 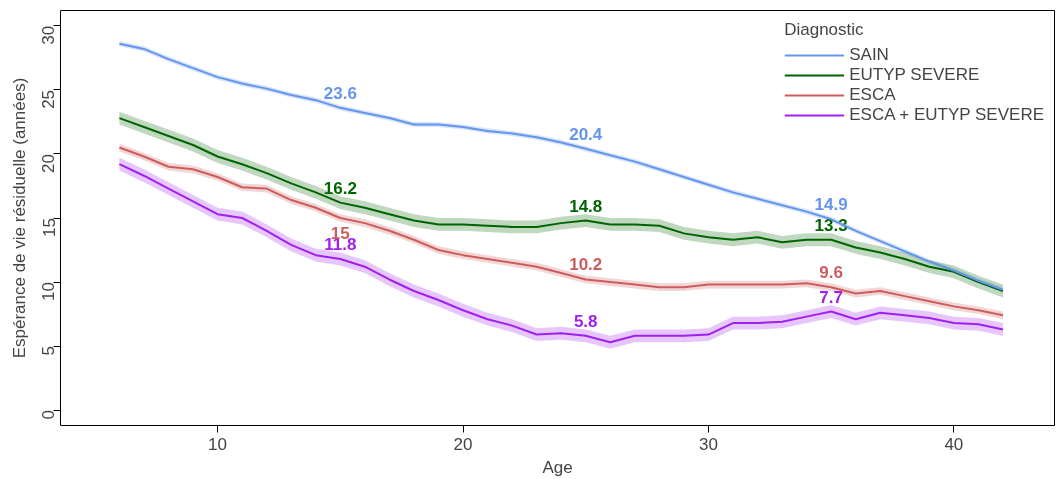 What do you see at coordinates (49, 351) in the screenshot?
I see `y-tick-label: 5` at bounding box center [49, 351].